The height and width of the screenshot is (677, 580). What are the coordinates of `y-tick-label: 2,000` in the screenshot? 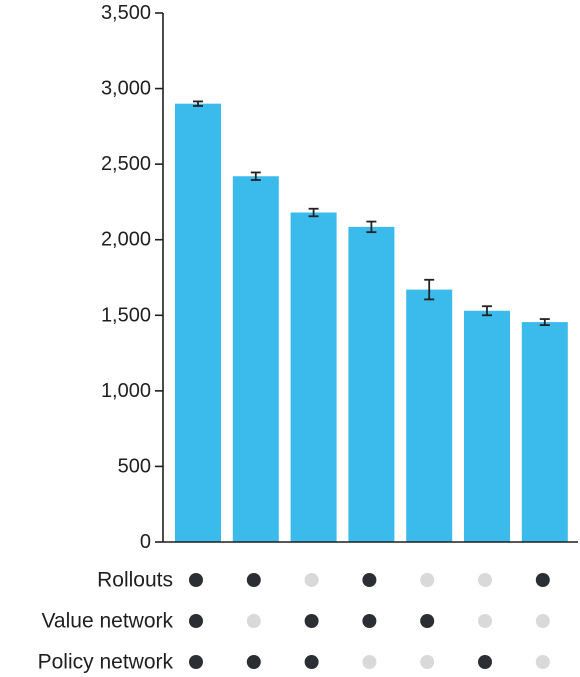 It's located at (126, 240).